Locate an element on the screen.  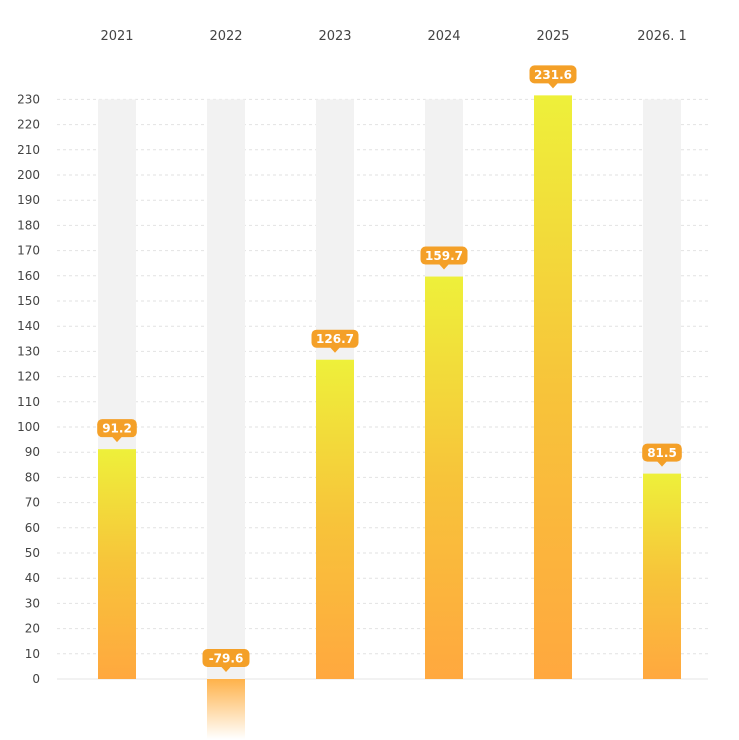
y-tick-label: 10 is located at coordinates (32, 654).